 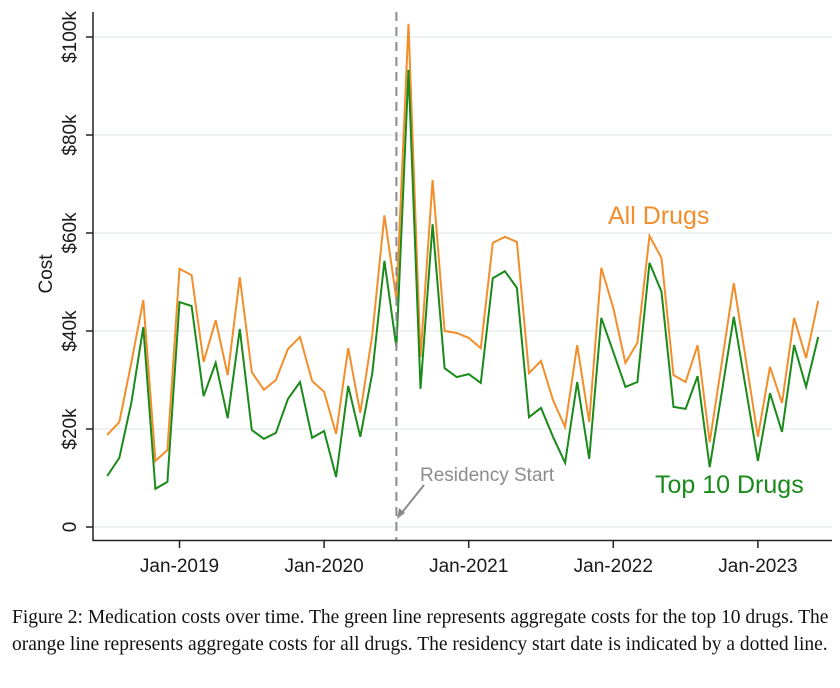 I want to click on x-tick-label: Jan-2020, so click(x=323, y=566).